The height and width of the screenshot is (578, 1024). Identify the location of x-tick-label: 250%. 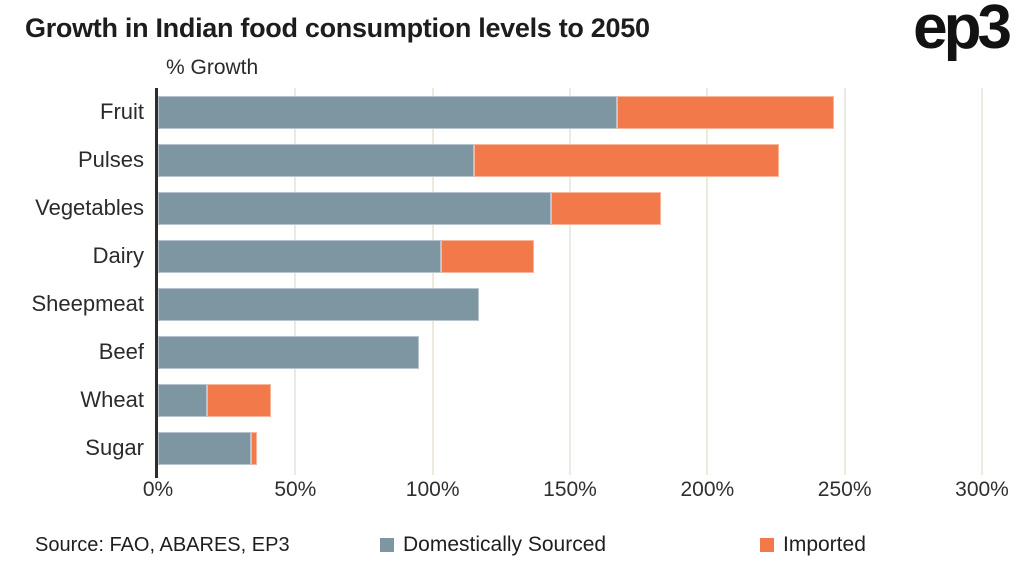
(844, 489).